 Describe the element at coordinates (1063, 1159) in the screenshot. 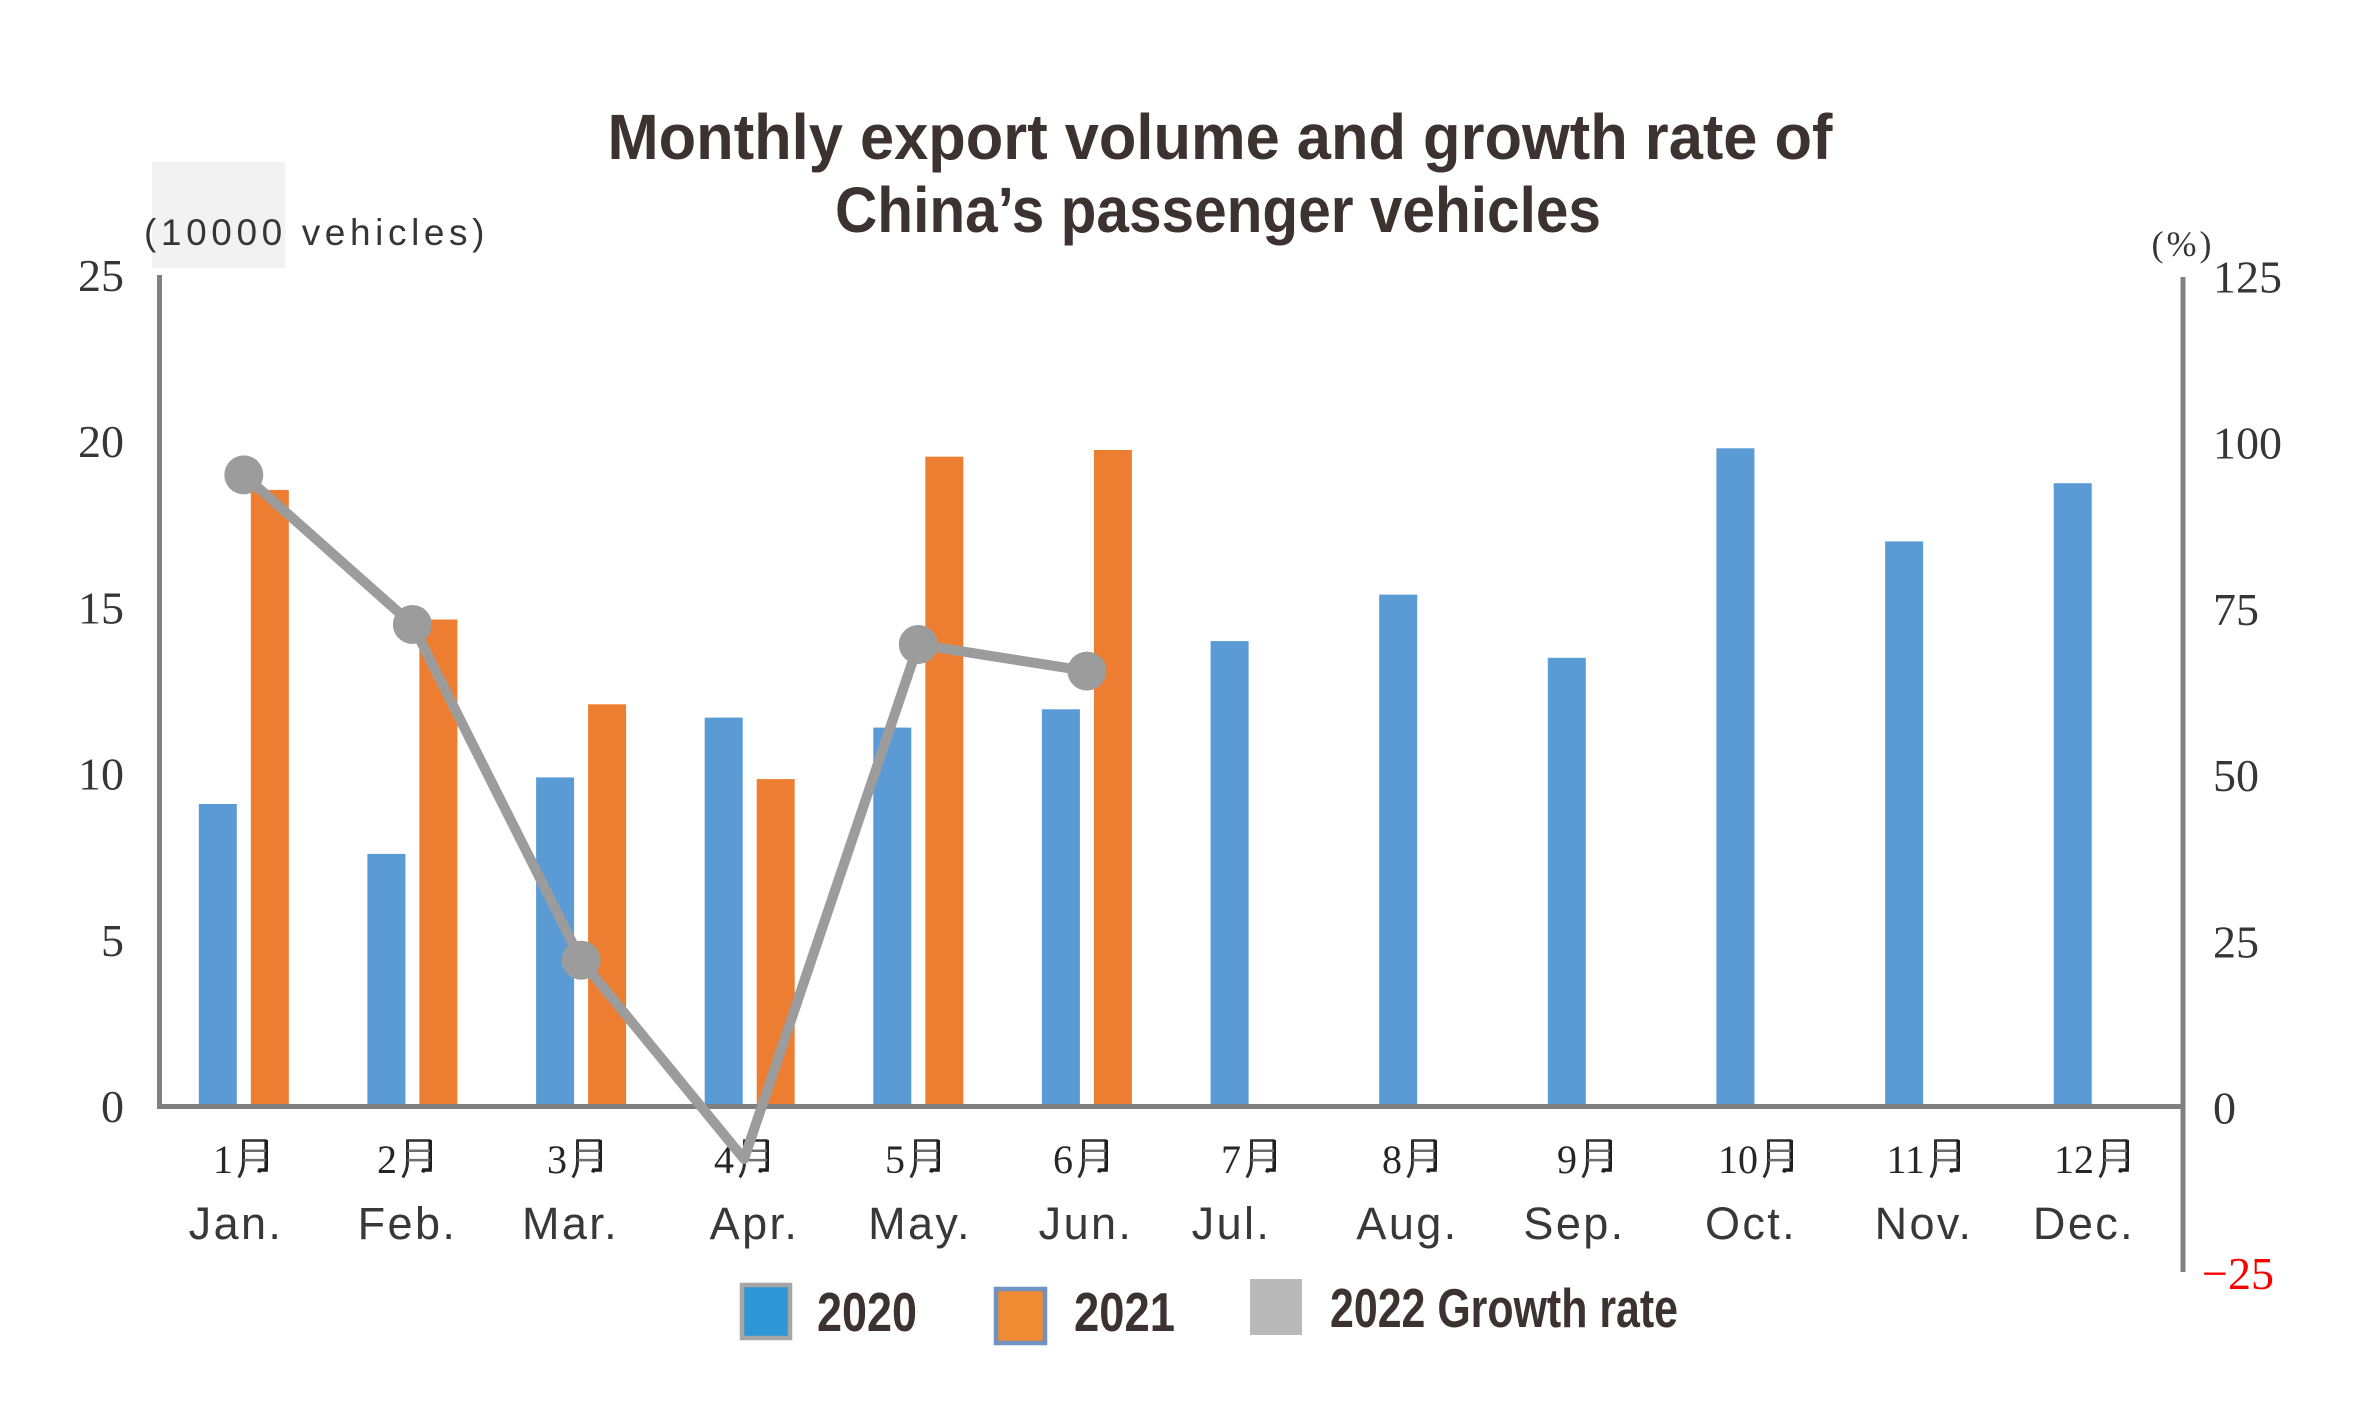

I see `svg-text: 6` at that location.